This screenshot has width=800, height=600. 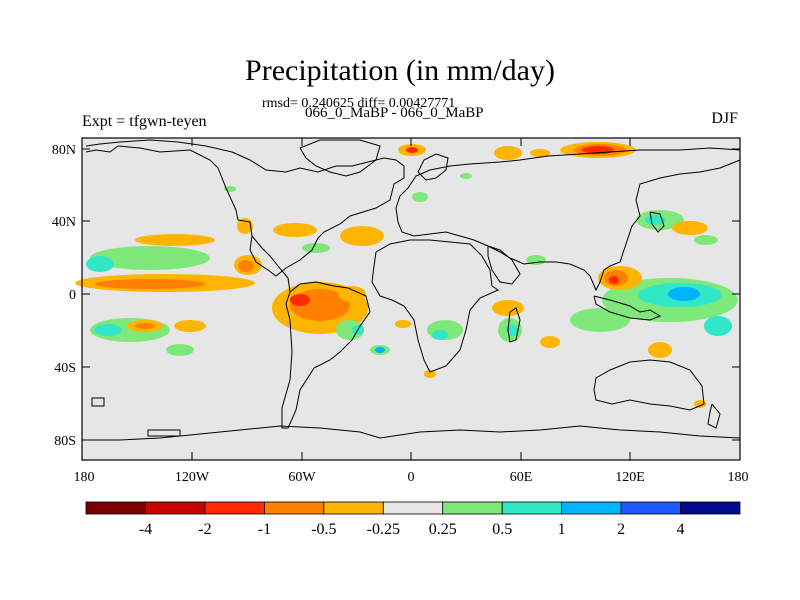 I want to click on coastline-north-america, so click(x=245, y=208).